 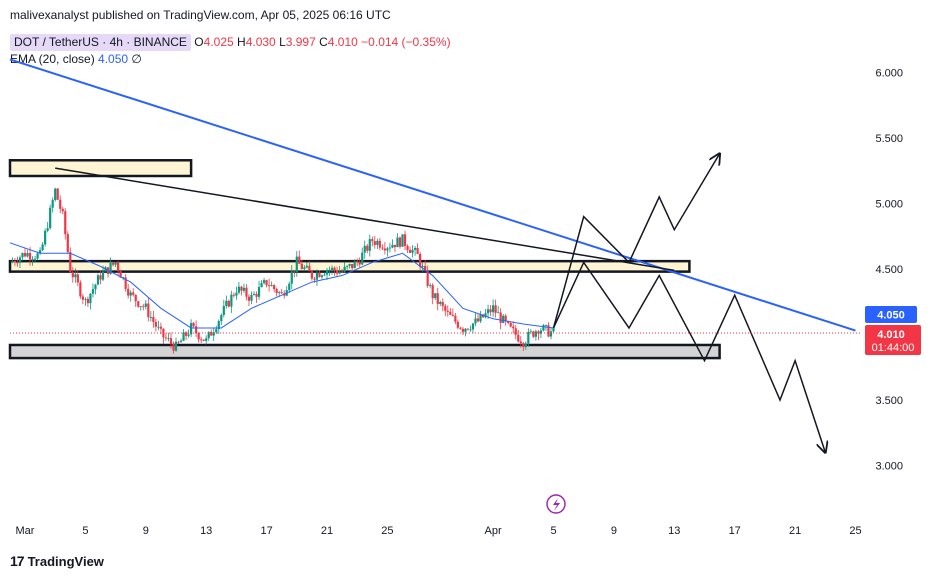 I want to click on lightning-icon, so click(x=556, y=504).